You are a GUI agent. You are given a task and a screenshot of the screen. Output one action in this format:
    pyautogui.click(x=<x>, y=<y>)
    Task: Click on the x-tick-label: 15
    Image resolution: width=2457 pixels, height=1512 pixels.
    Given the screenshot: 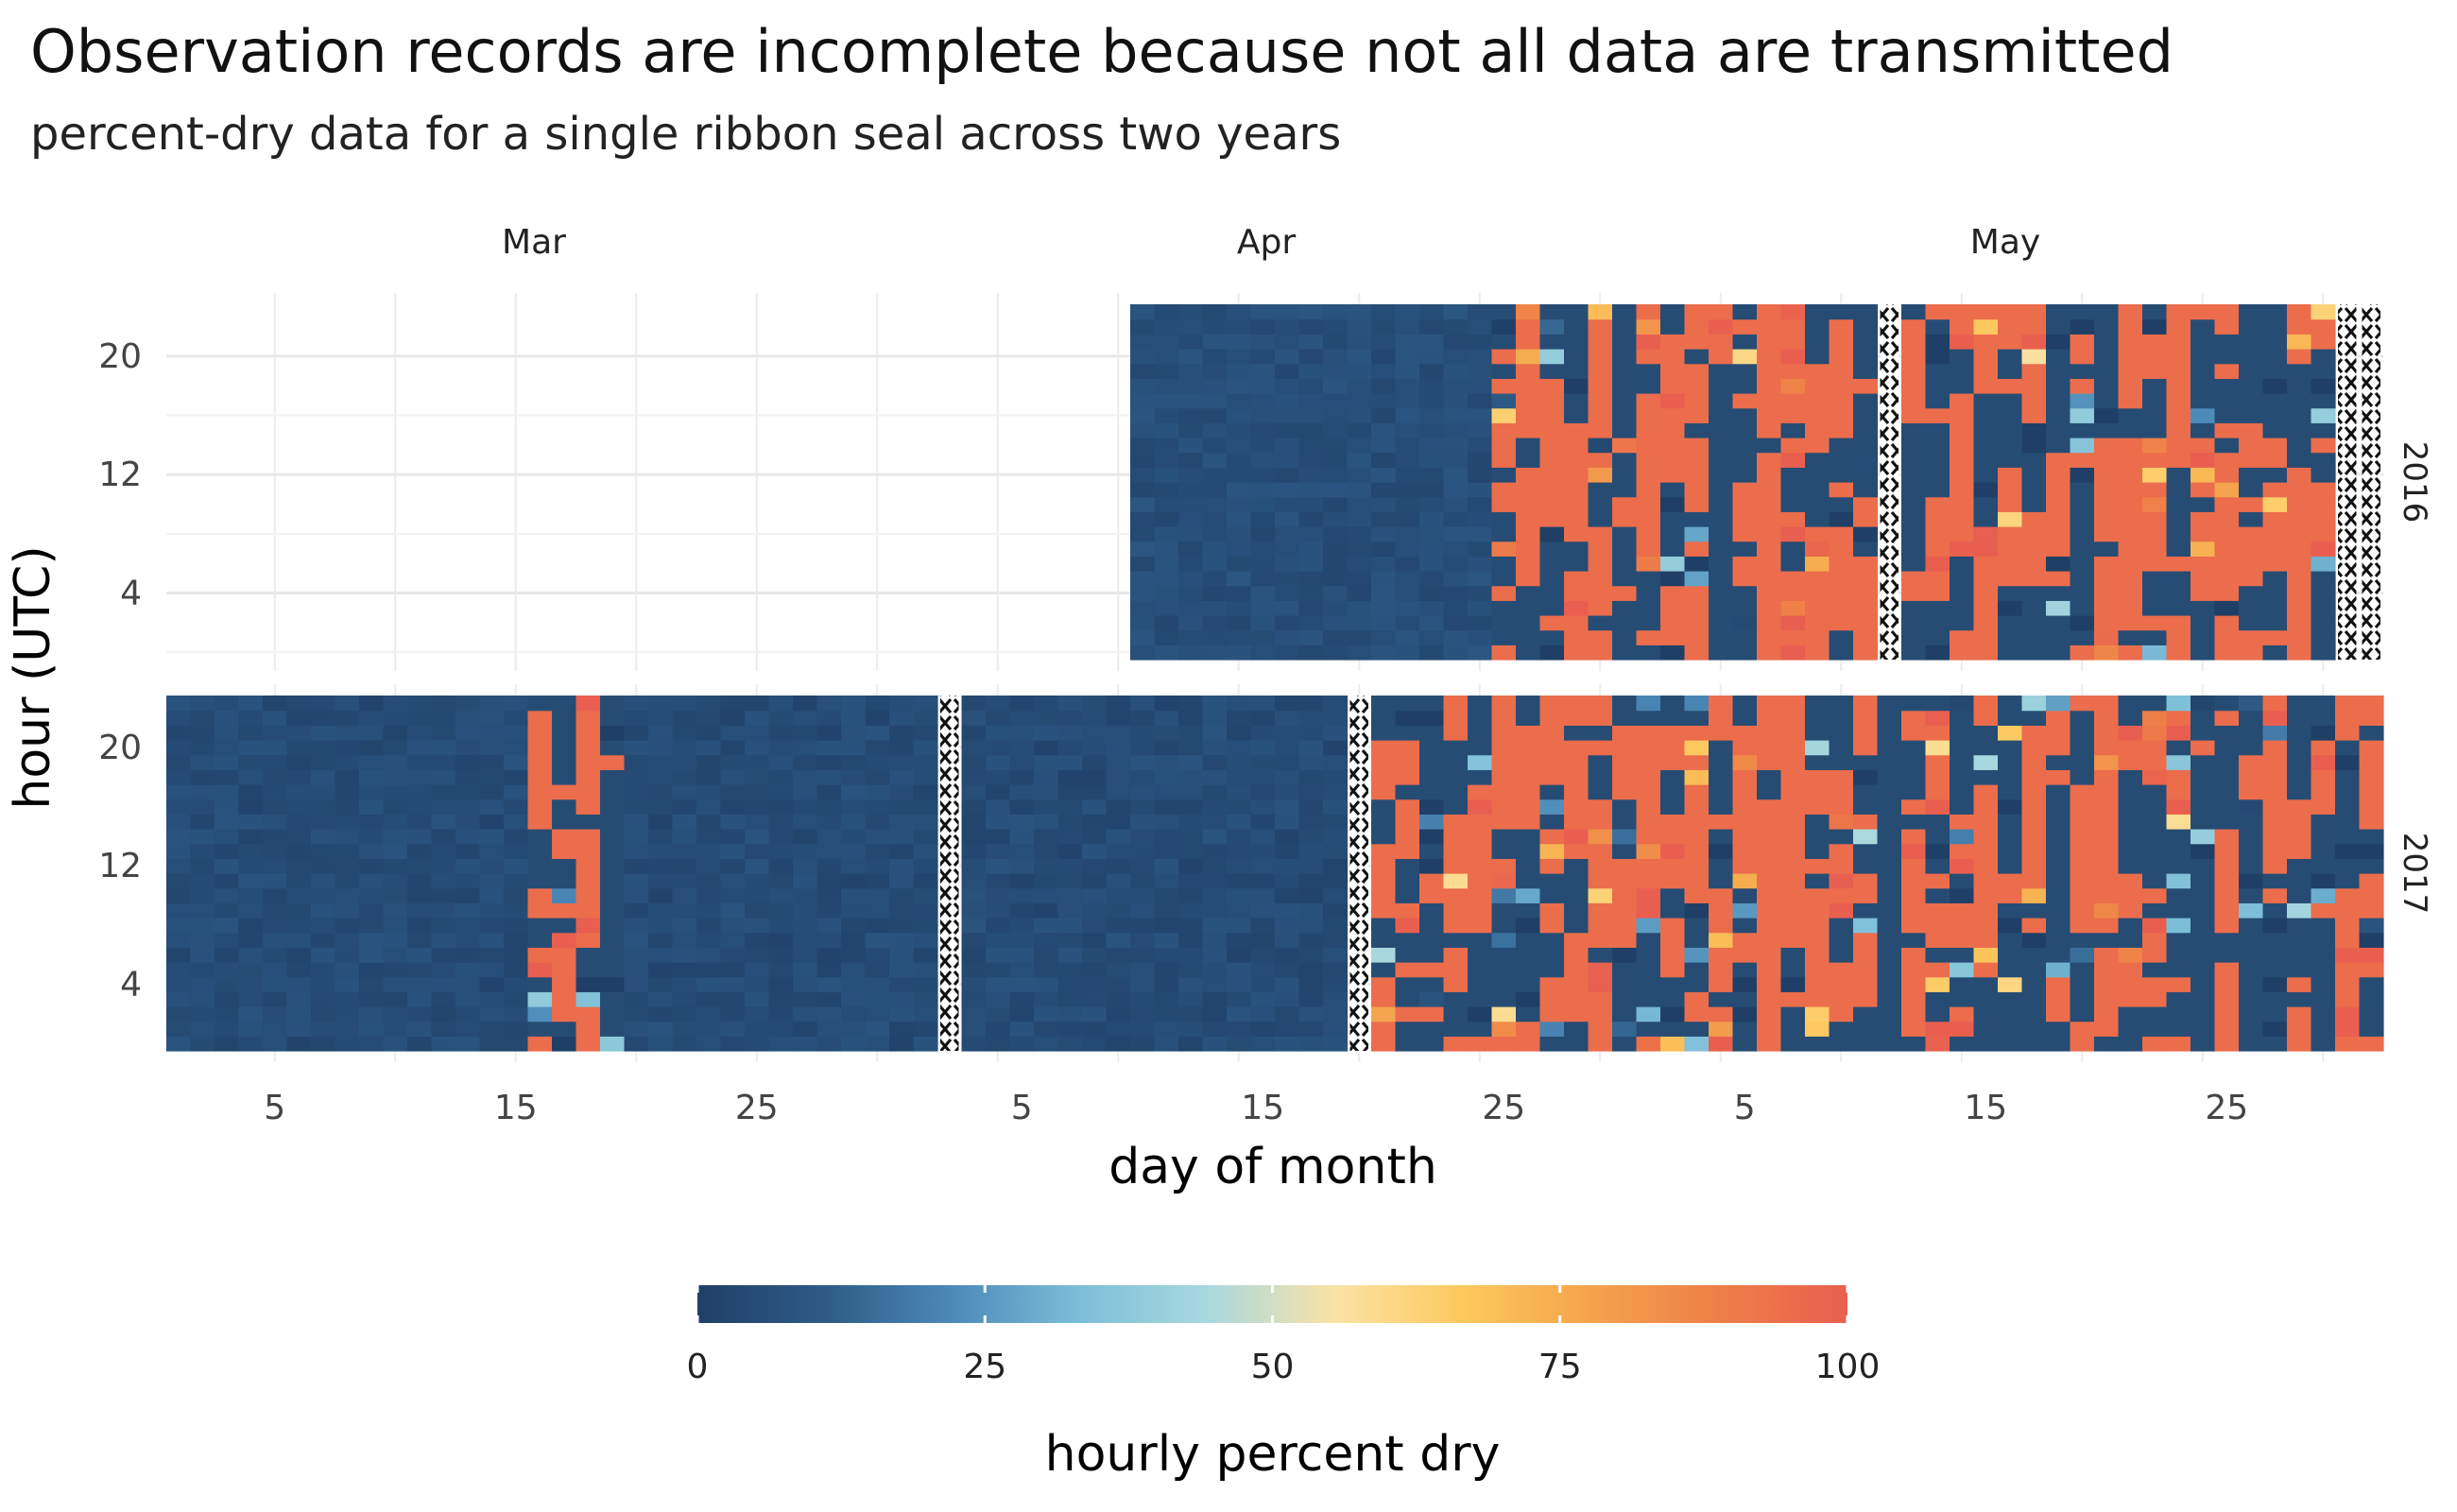 What is the action you would take?
    pyautogui.click(x=516, y=1108)
    